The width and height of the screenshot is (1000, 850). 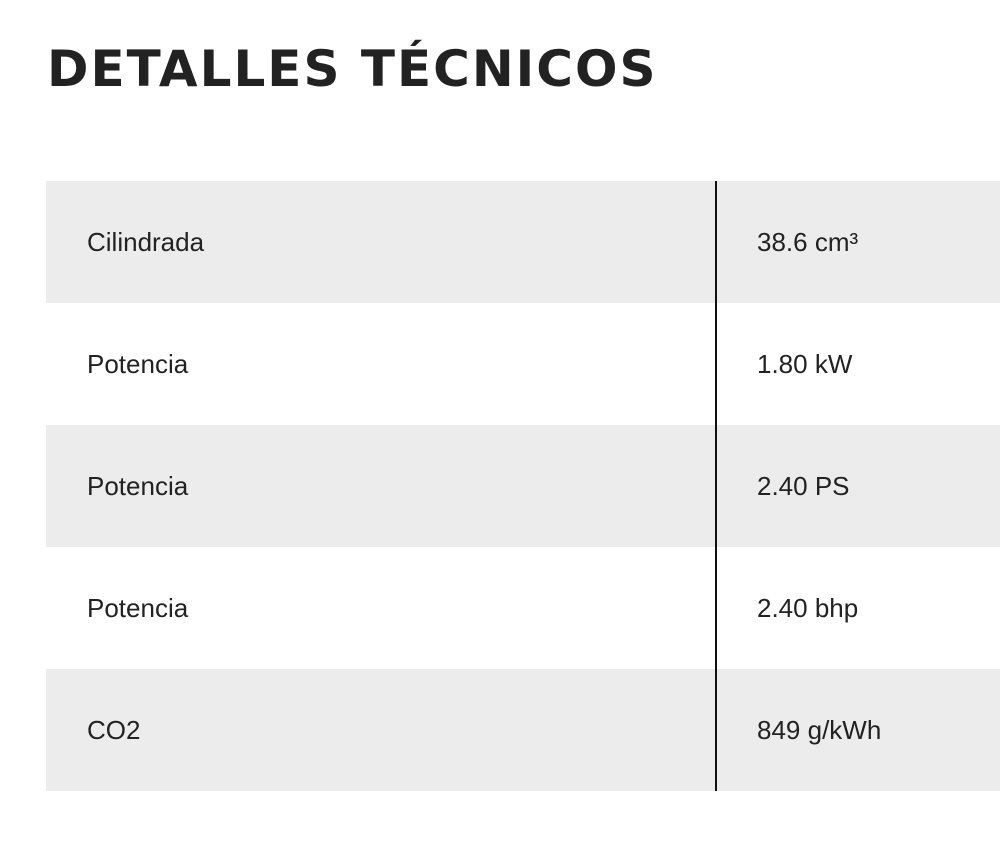 I want to click on spec-label: CO2, so click(x=114, y=729).